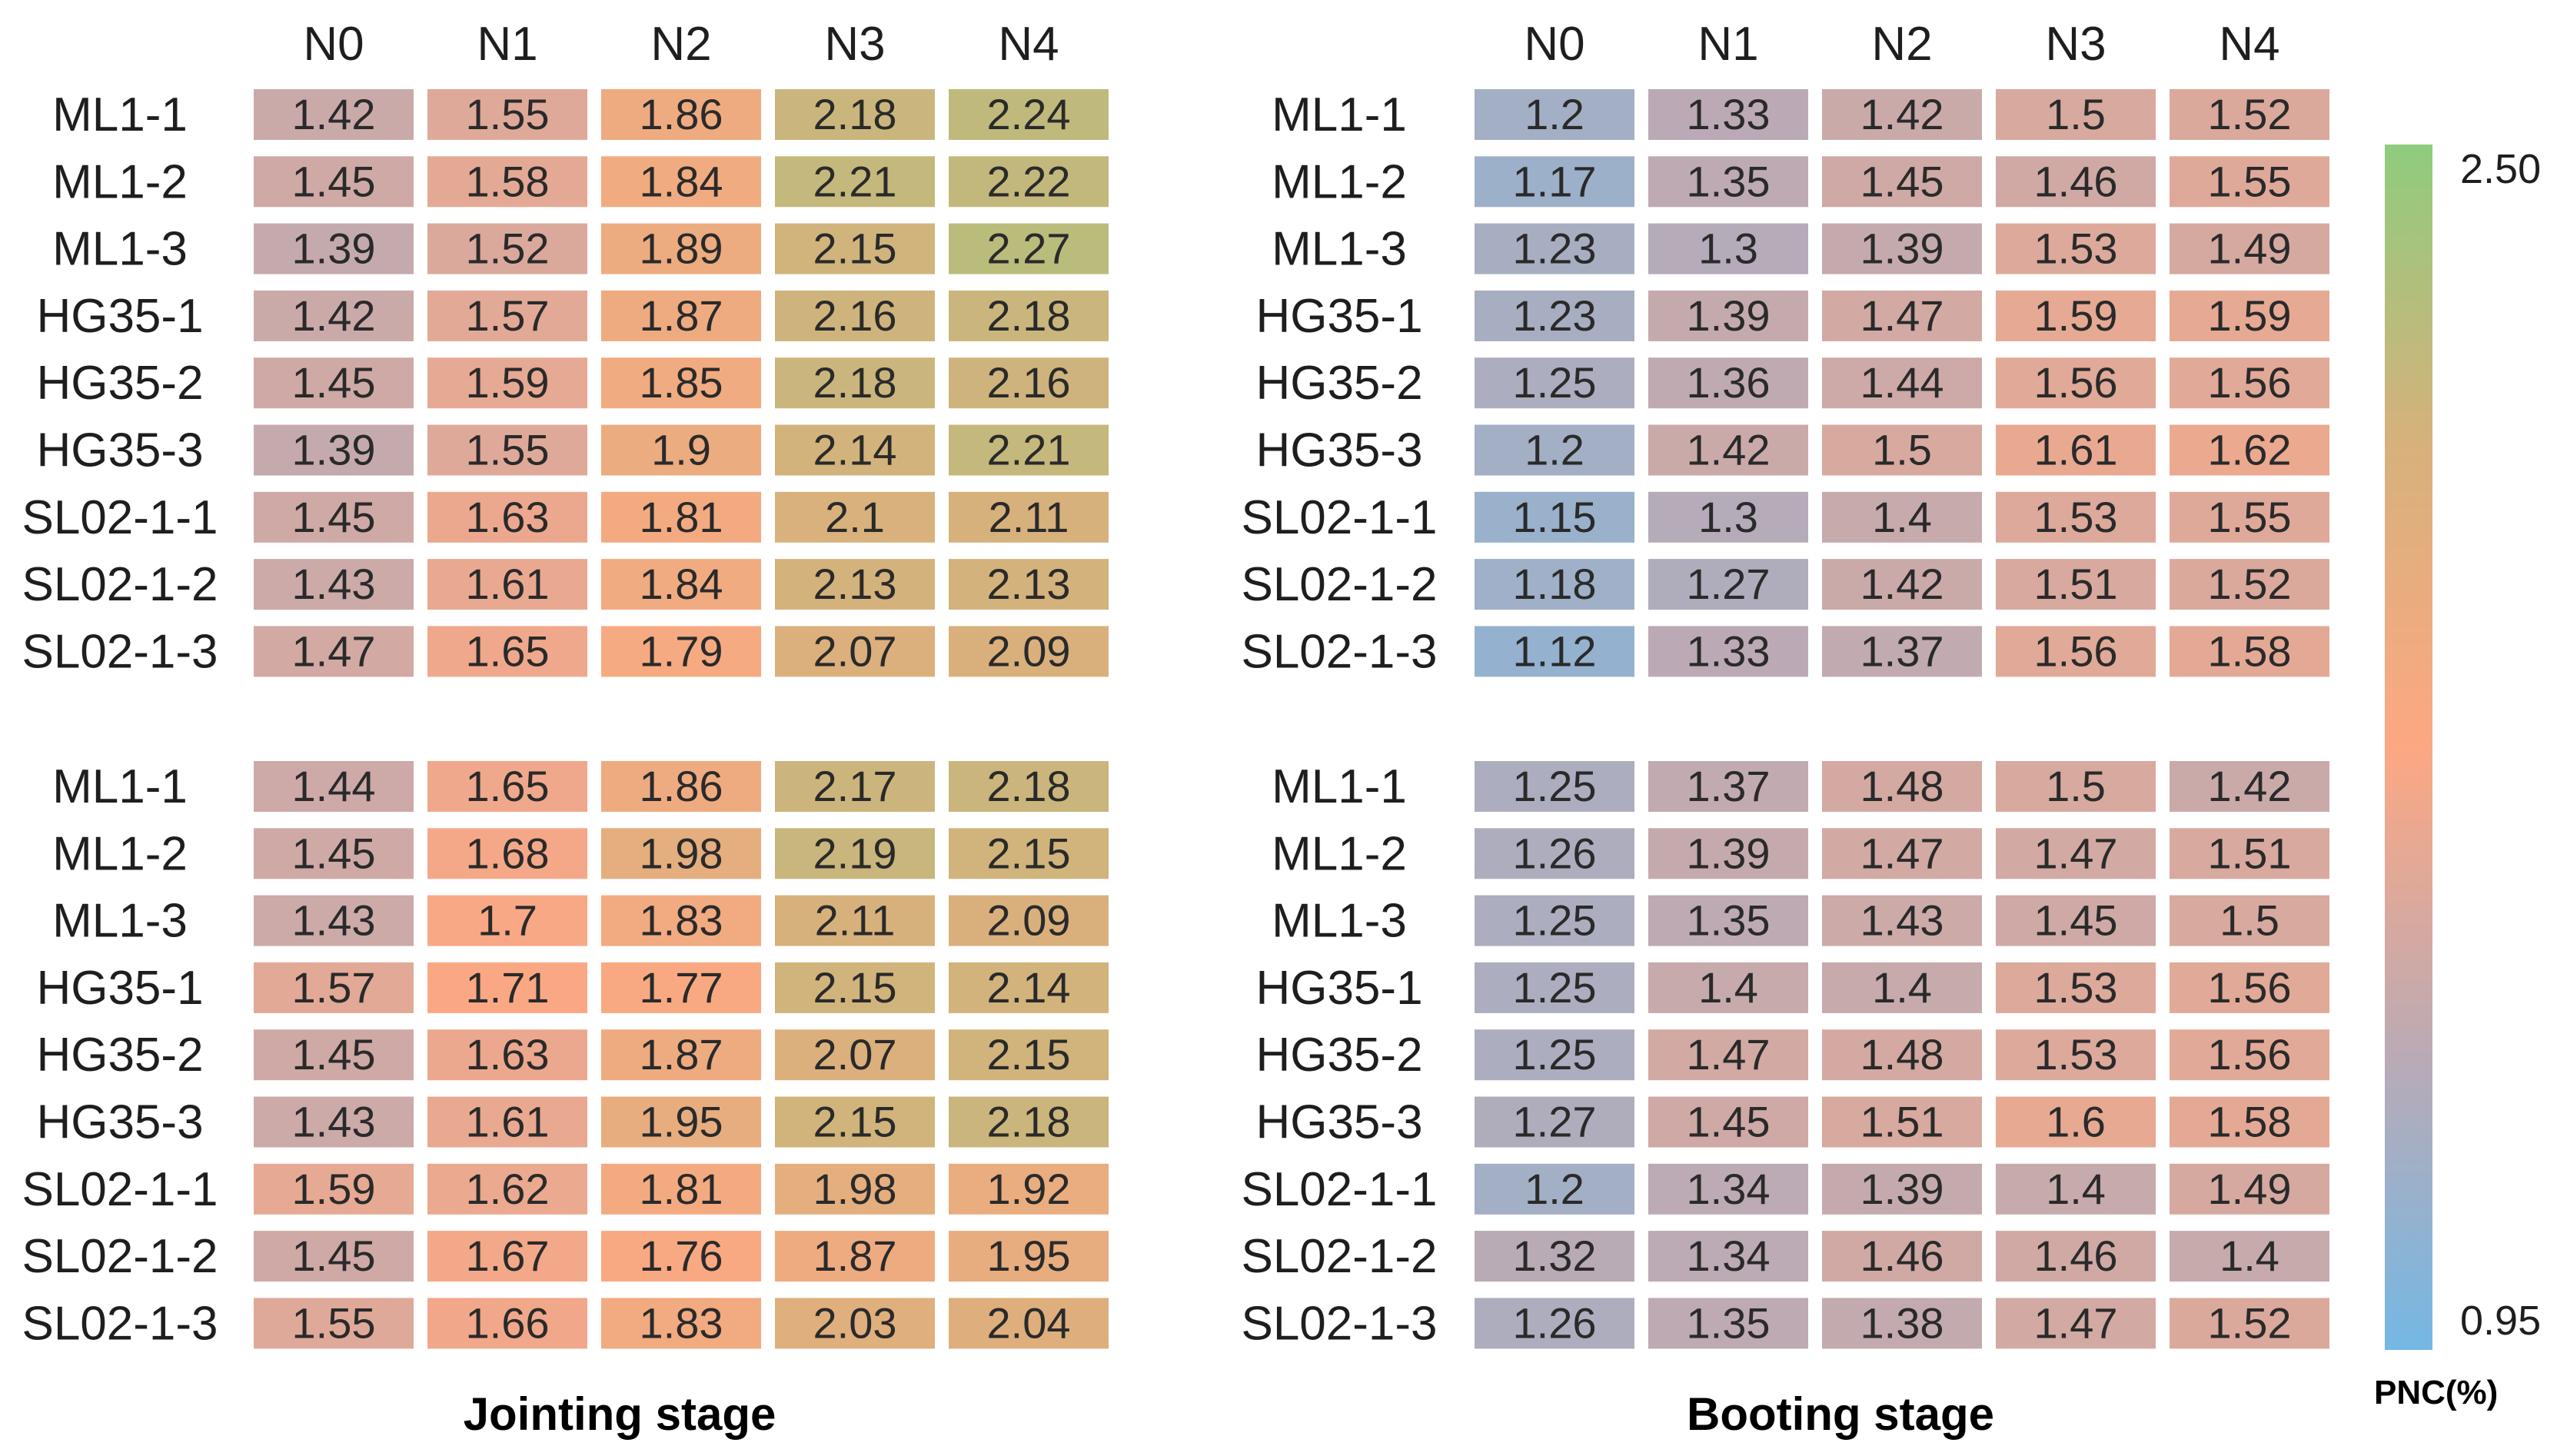 This screenshot has width=2557, height=1456. I want to click on cell-value: 2.15, so click(1029, 853).